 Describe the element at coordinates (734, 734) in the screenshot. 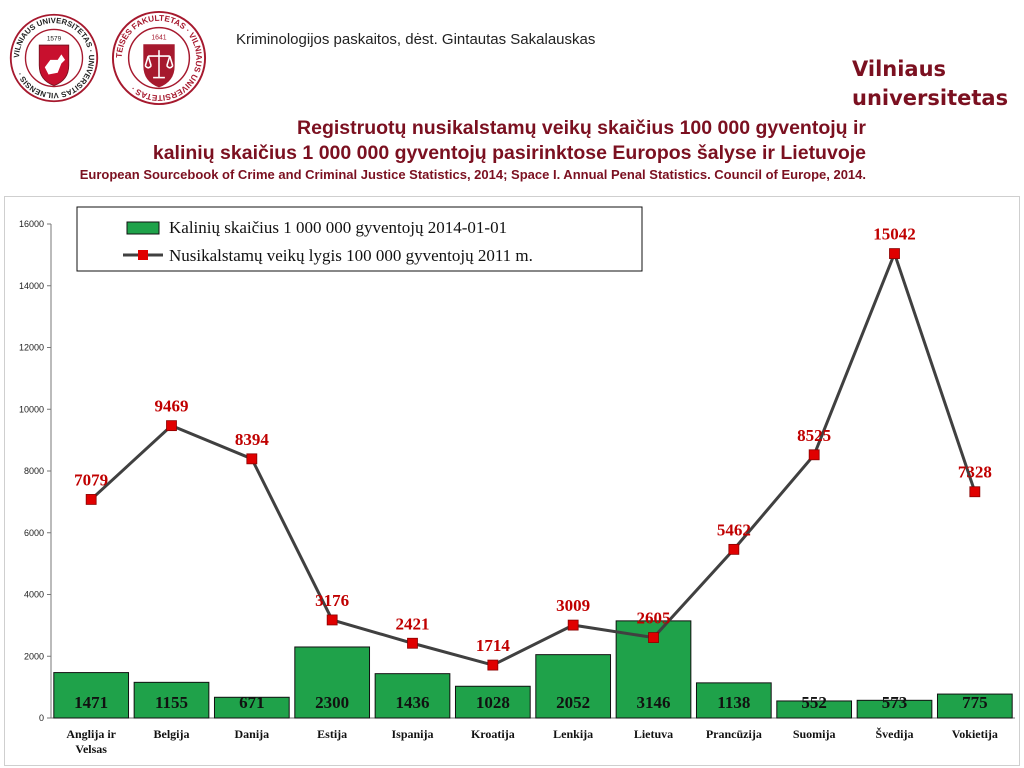

I see `x-category-label: Prancūzija` at that location.